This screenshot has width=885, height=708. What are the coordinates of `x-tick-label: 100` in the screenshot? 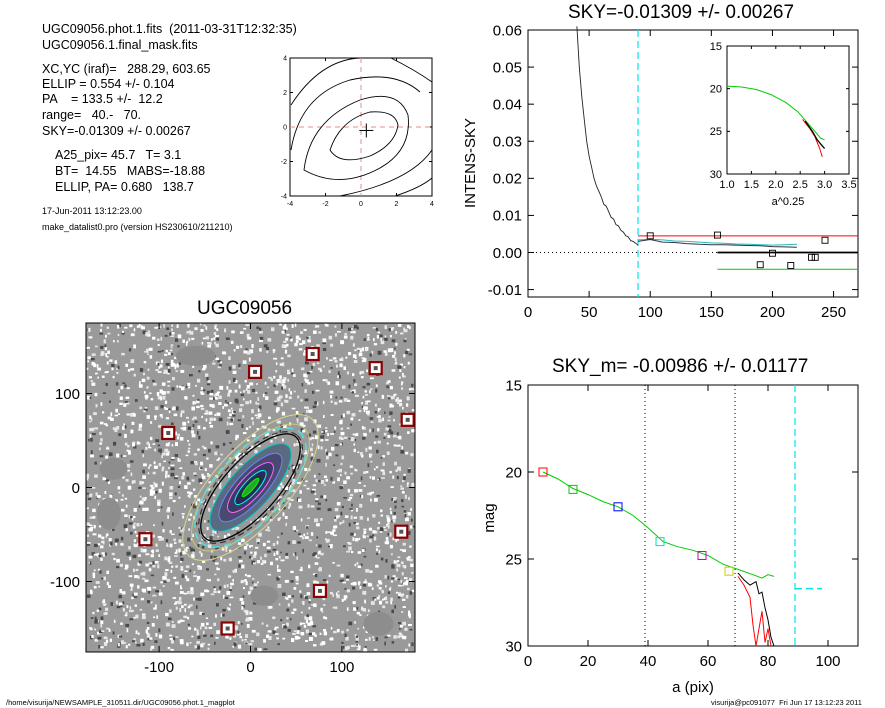 It's located at (827, 661).